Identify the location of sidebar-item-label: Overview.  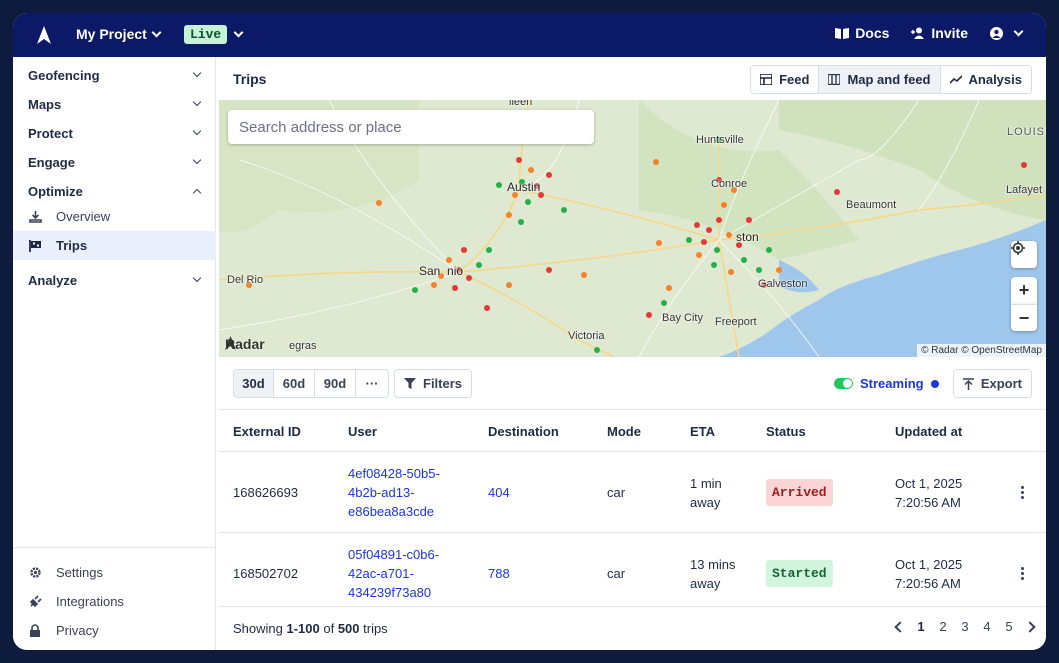
(83, 216).